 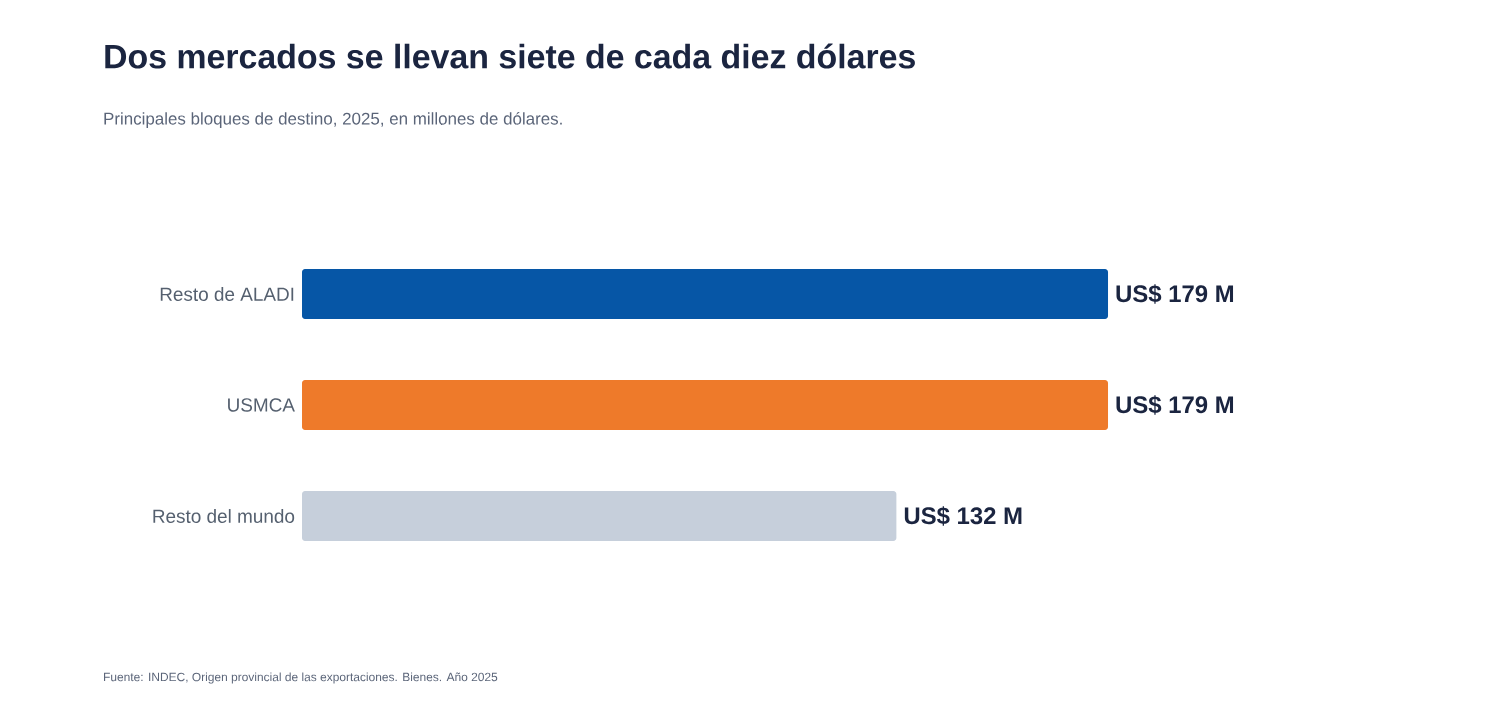 I want to click on chart-subtitle: Principales bloques de destino, 2025, en millones de dólares., so click(x=333, y=120).